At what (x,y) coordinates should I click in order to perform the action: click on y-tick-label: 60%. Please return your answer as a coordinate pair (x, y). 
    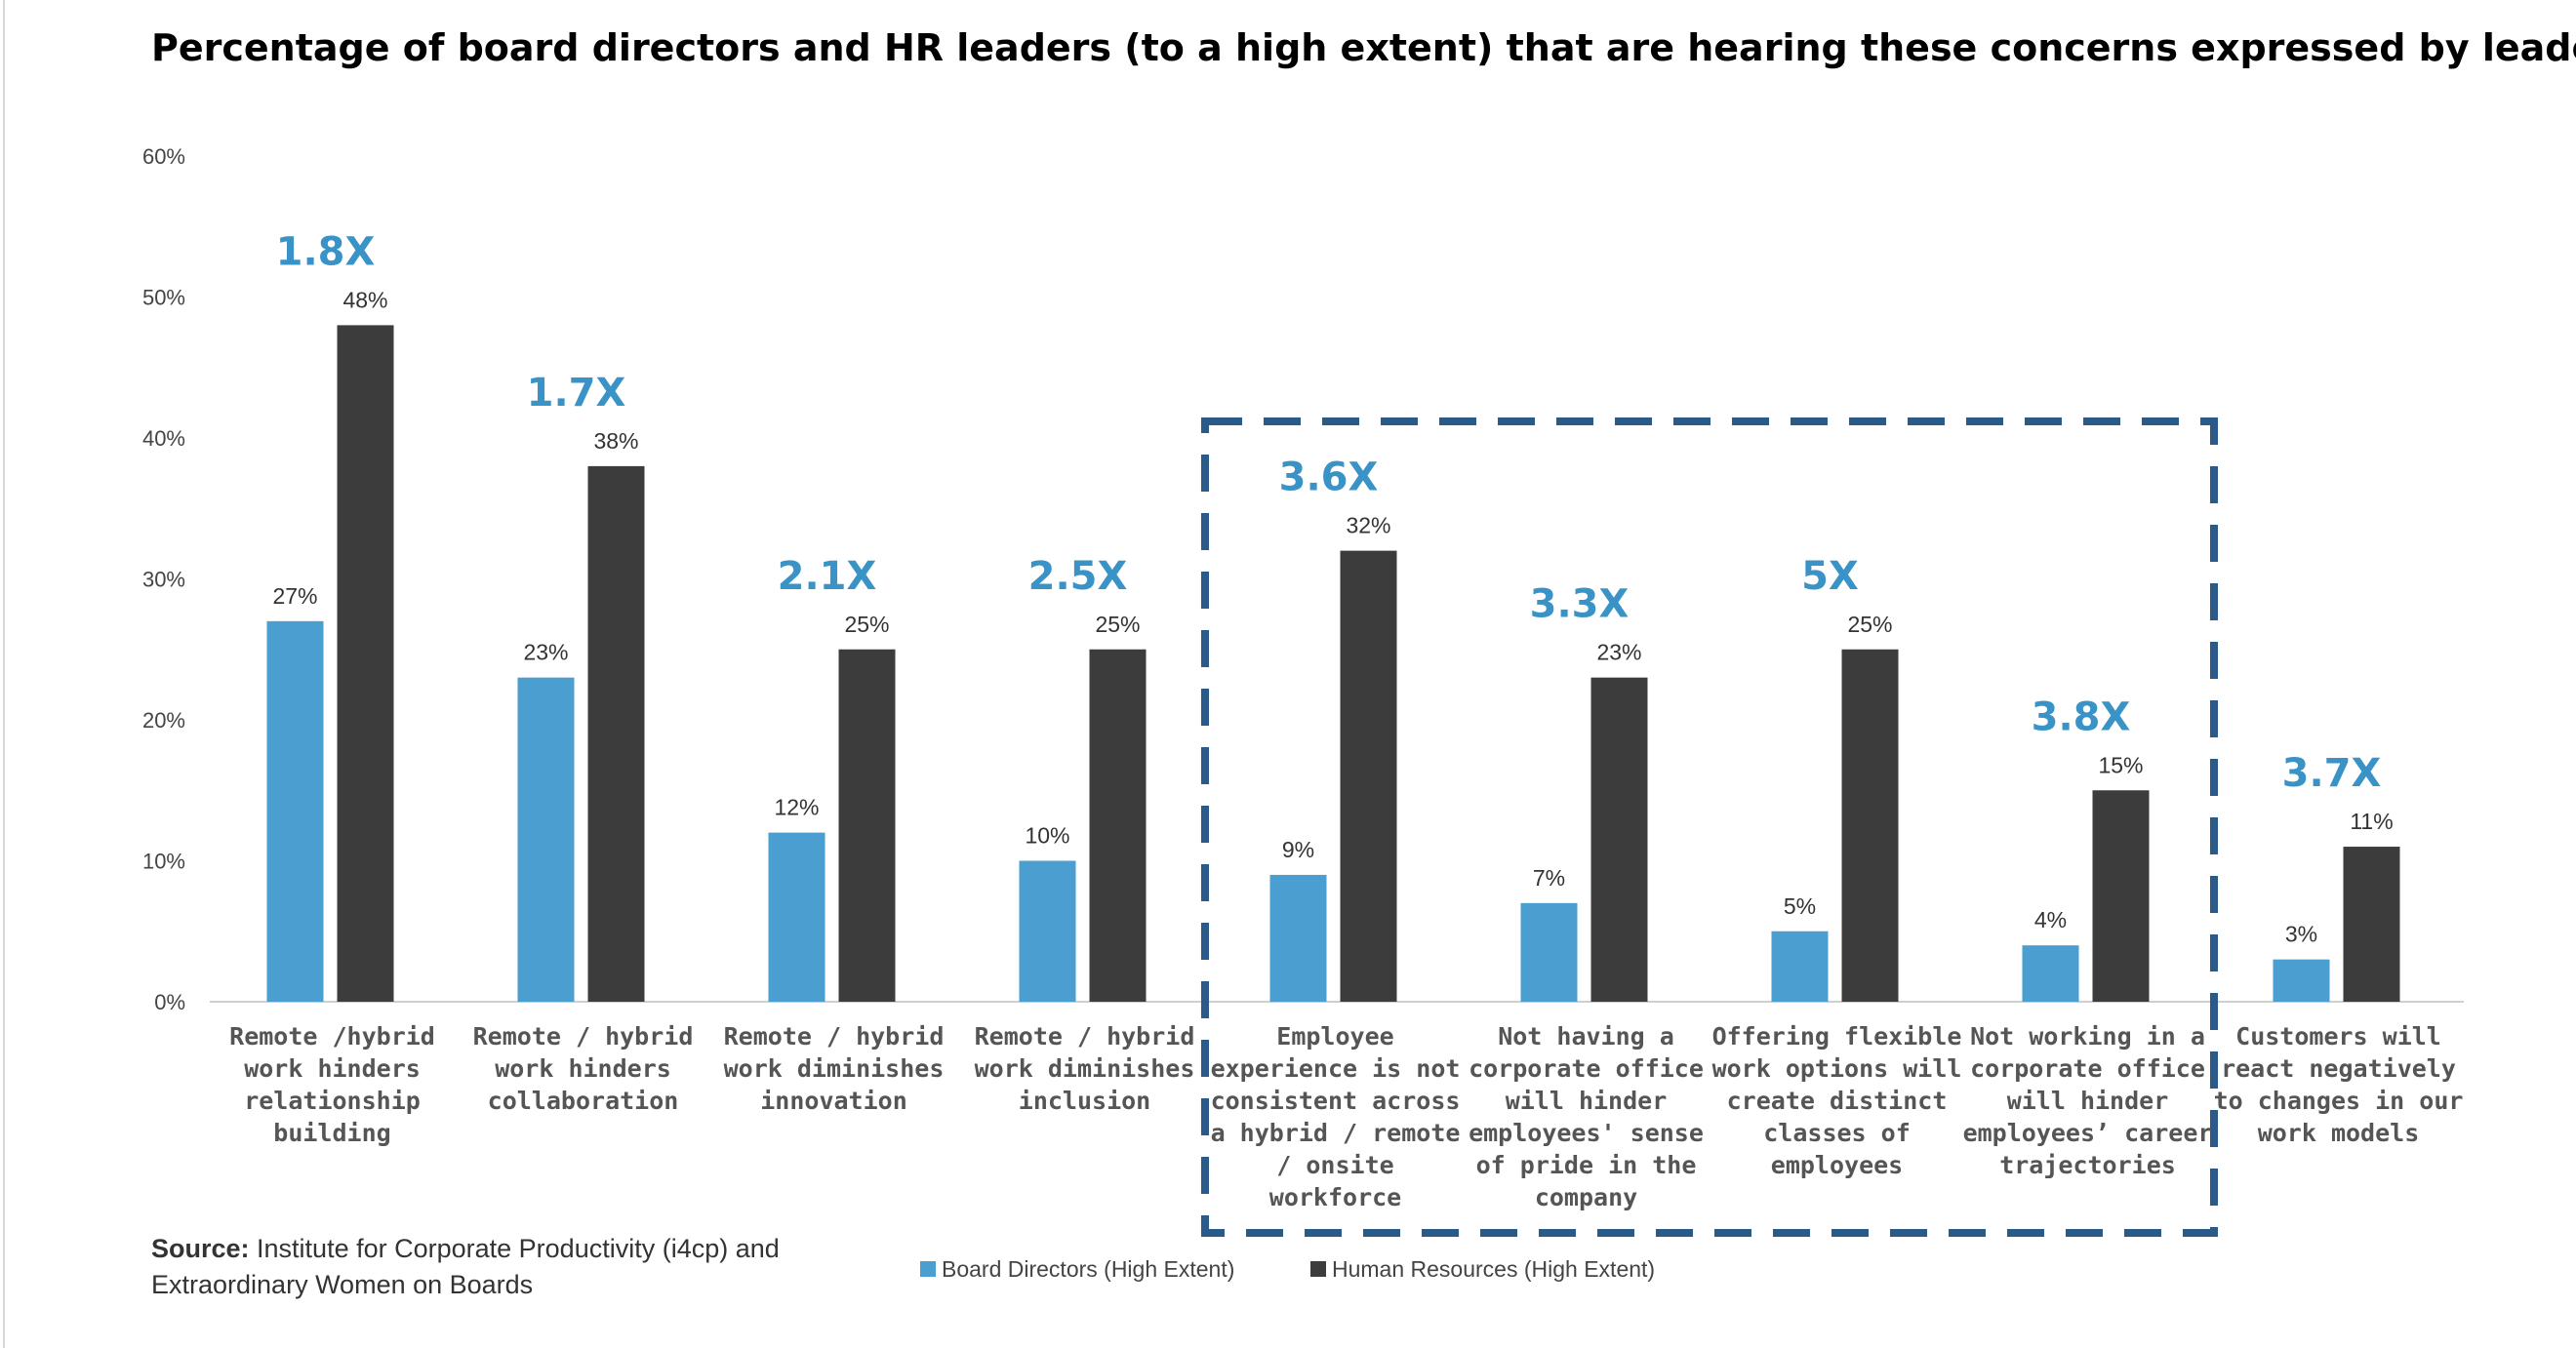
    Looking at the image, I should click on (163, 157).